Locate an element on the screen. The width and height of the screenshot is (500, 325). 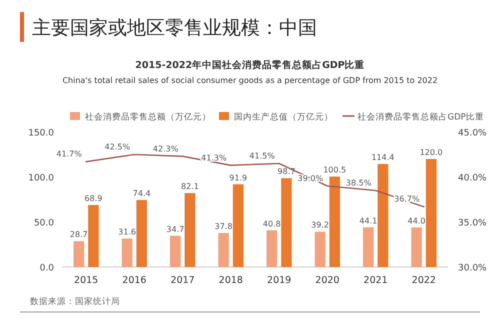
x-tick-label: 2015 is located at coordinates (86, 280).